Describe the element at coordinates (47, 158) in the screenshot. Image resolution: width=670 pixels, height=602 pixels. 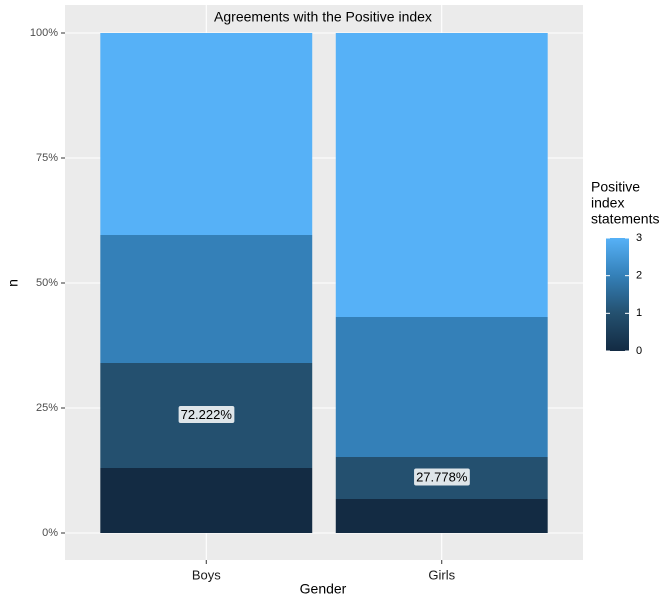
I see `y-tick-label: 75%` at that location.